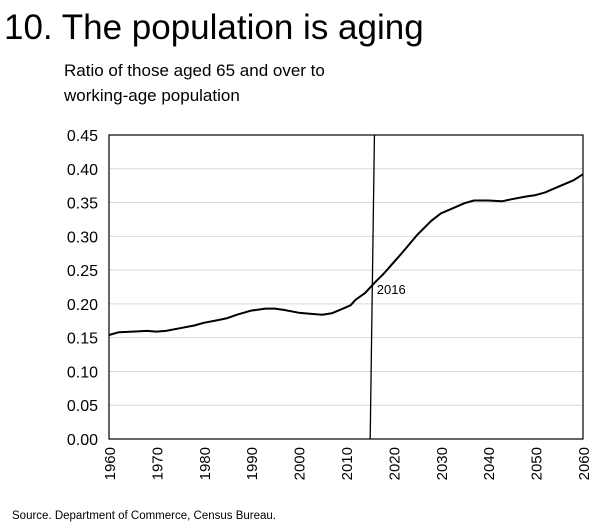  I want to click on y-tick-label: 0.30, so click(82, 237).